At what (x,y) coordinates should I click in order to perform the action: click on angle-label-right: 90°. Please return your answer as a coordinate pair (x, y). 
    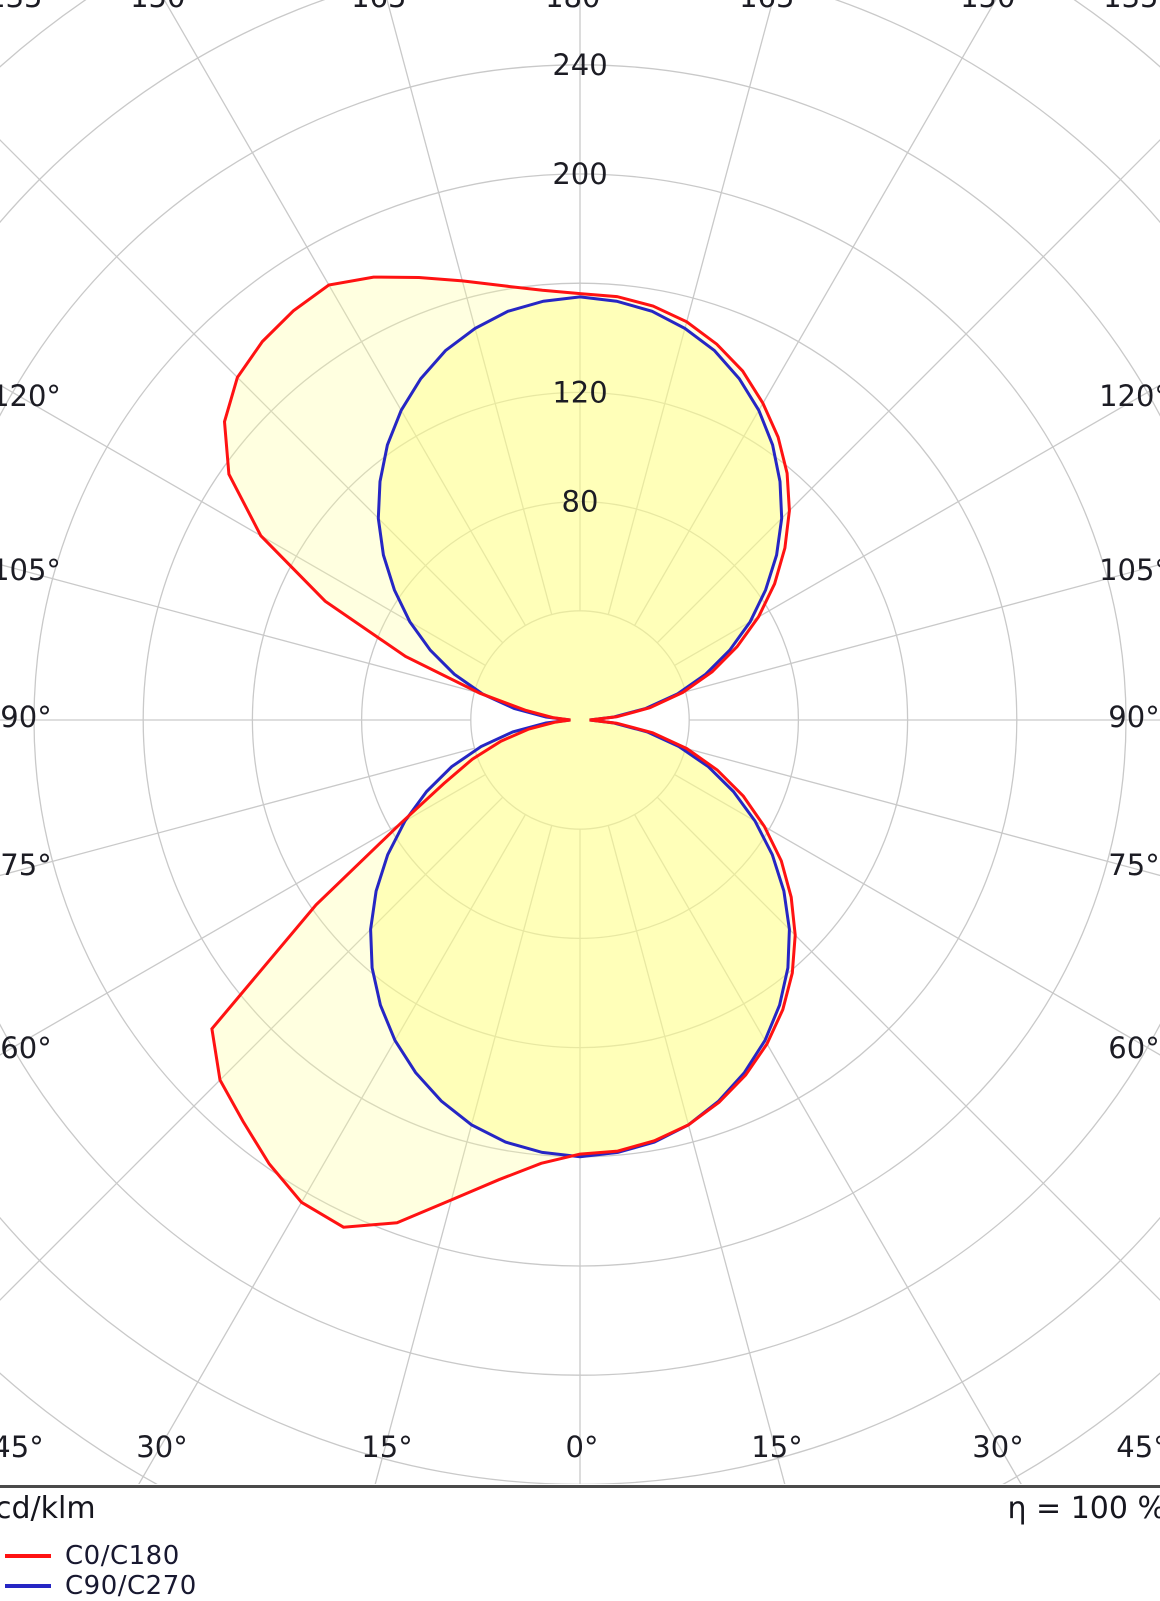
    Looking at the image, I should click on (1133, 717).